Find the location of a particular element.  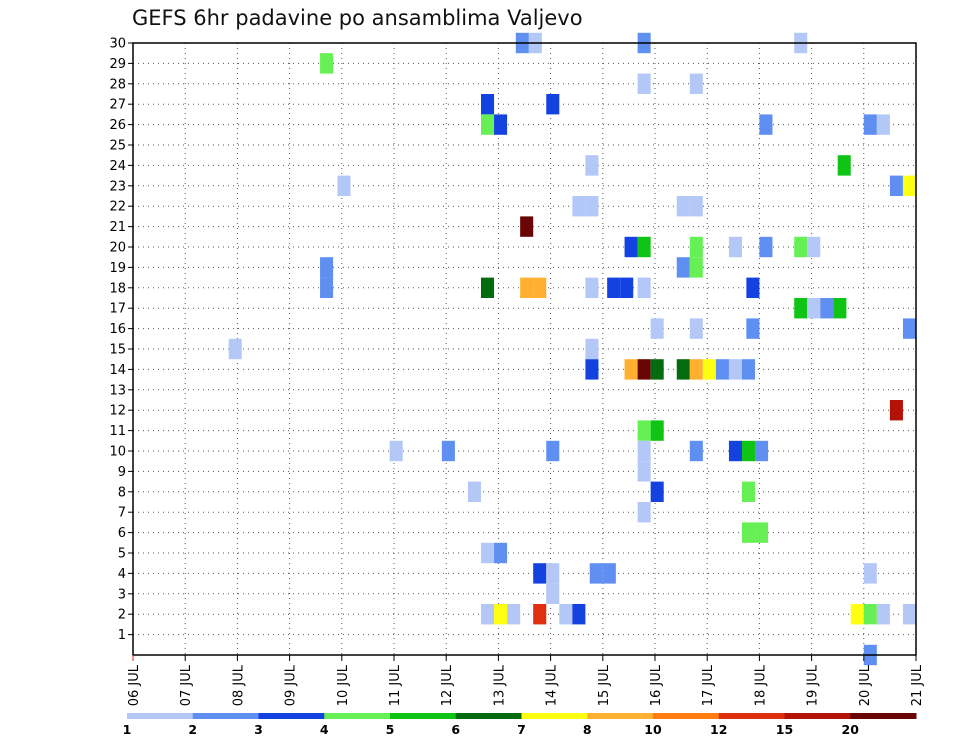

x-tick-label: 15 JUL is located at coordinates (604, 685).